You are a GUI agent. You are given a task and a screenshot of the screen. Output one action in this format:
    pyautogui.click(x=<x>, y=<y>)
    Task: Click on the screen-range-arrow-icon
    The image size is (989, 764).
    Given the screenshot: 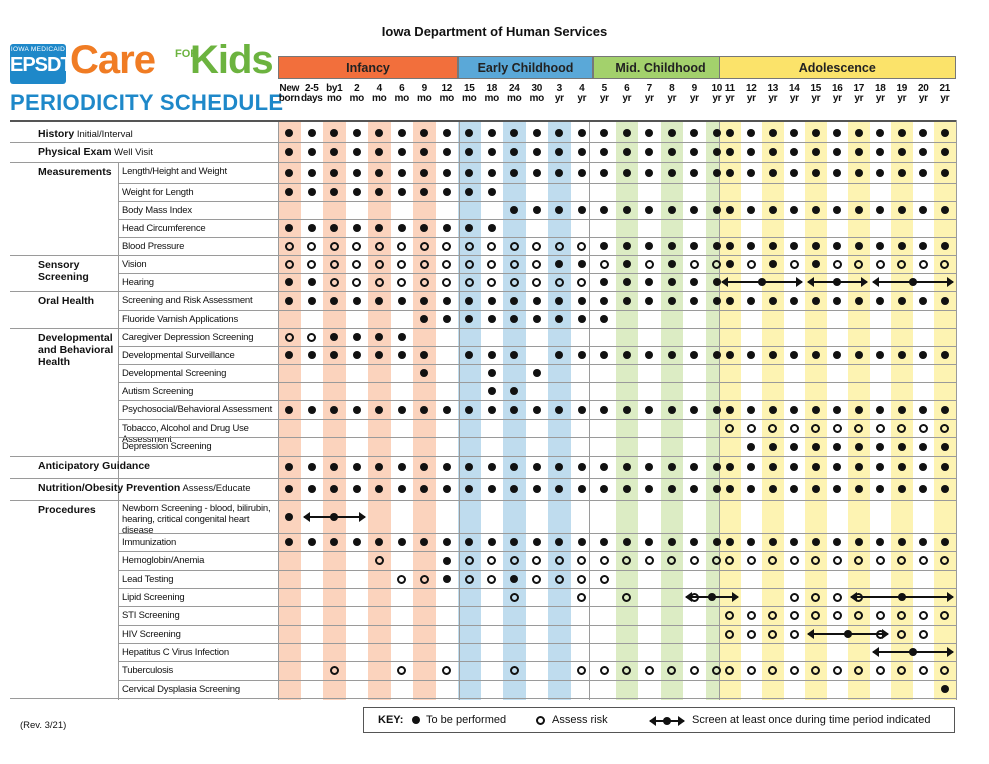 What is the action you would take?
    pyautogui.click(x=334, y=516)
    